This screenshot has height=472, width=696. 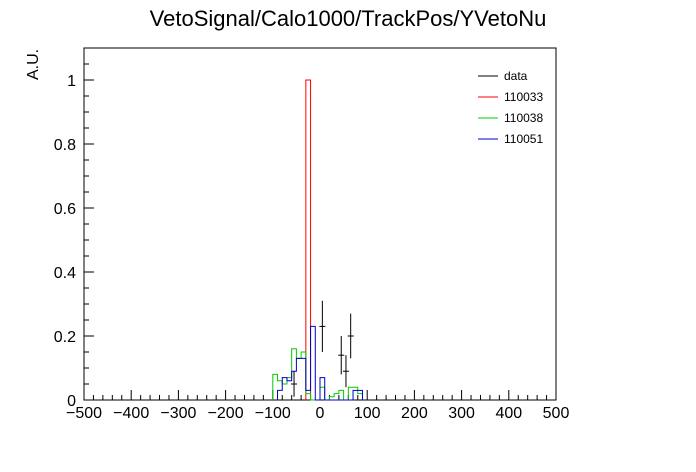 I want to click on y-tick-label: 1, so click(x=71, y=81).